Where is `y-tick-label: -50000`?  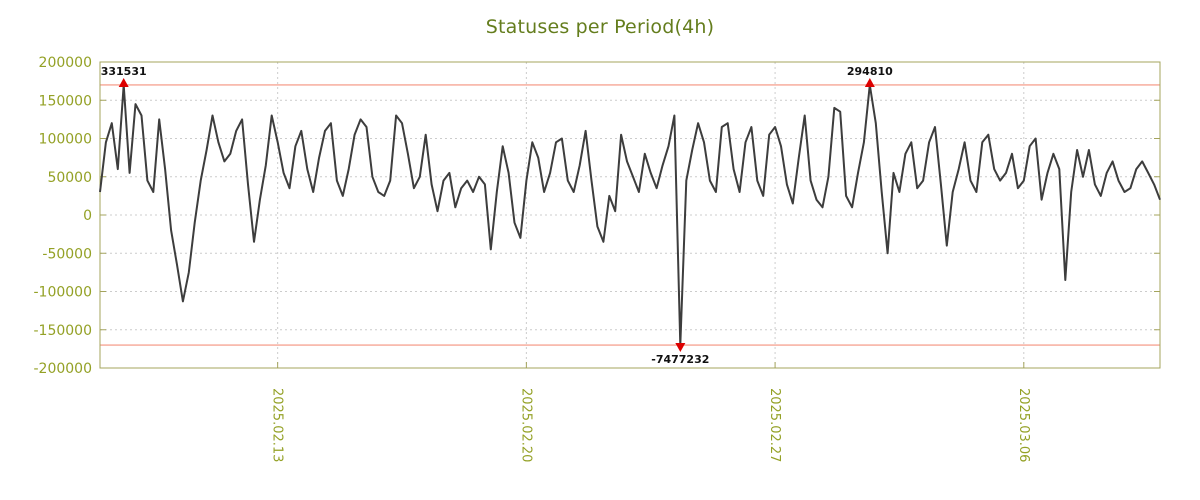 y-tick-label: -50000 is located at coordinates (67, 254).